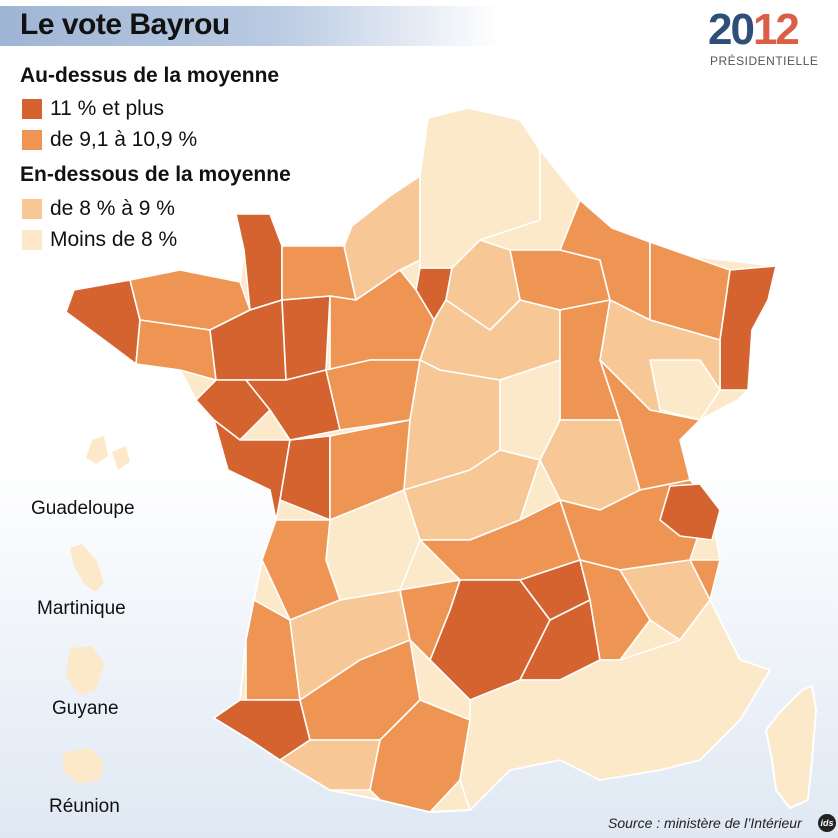 The width and height of the screenshot is (838, 838). I want to click on election-logo: 2012, so click(754, 29).